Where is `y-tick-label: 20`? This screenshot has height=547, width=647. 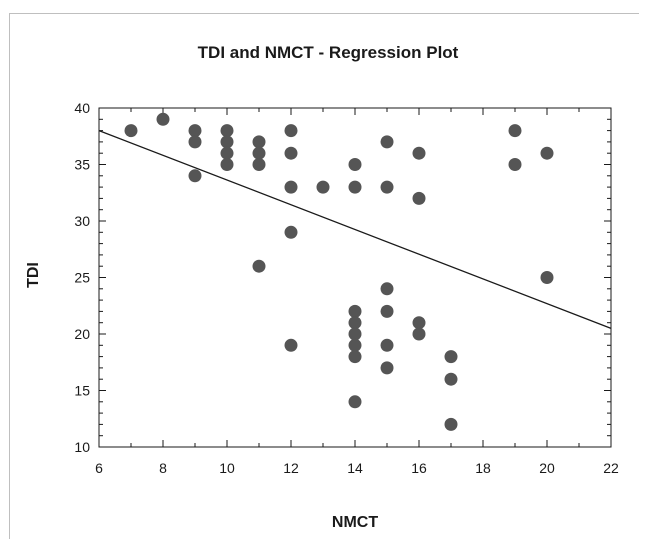 y-tick-label: 20 is located at coordinates (82, 334).